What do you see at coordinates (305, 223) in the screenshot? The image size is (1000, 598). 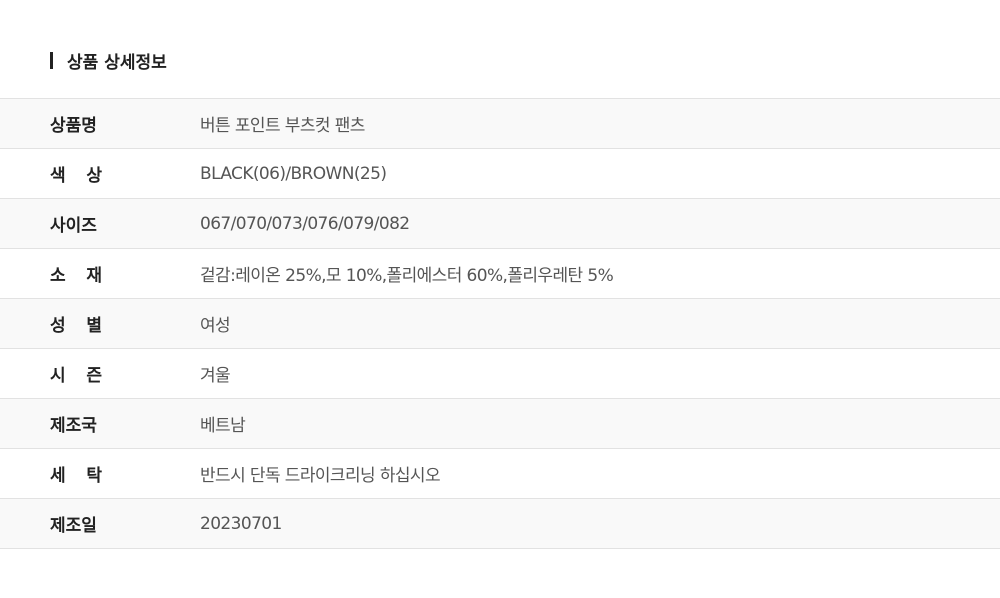 I see `row-value: 067/070/073/076/079/082` at bounding box center [305, 223].